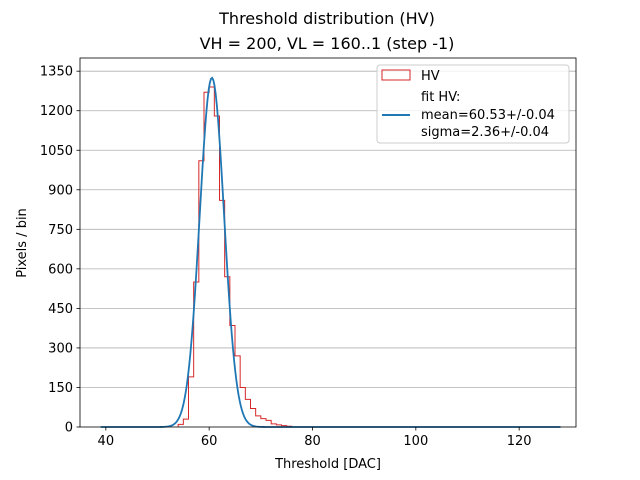 Image resolution: width=640 pixels, height=480 pixels. I want to click on x-axis-ticks: 40 60 80 100 120, so click(315, 438).